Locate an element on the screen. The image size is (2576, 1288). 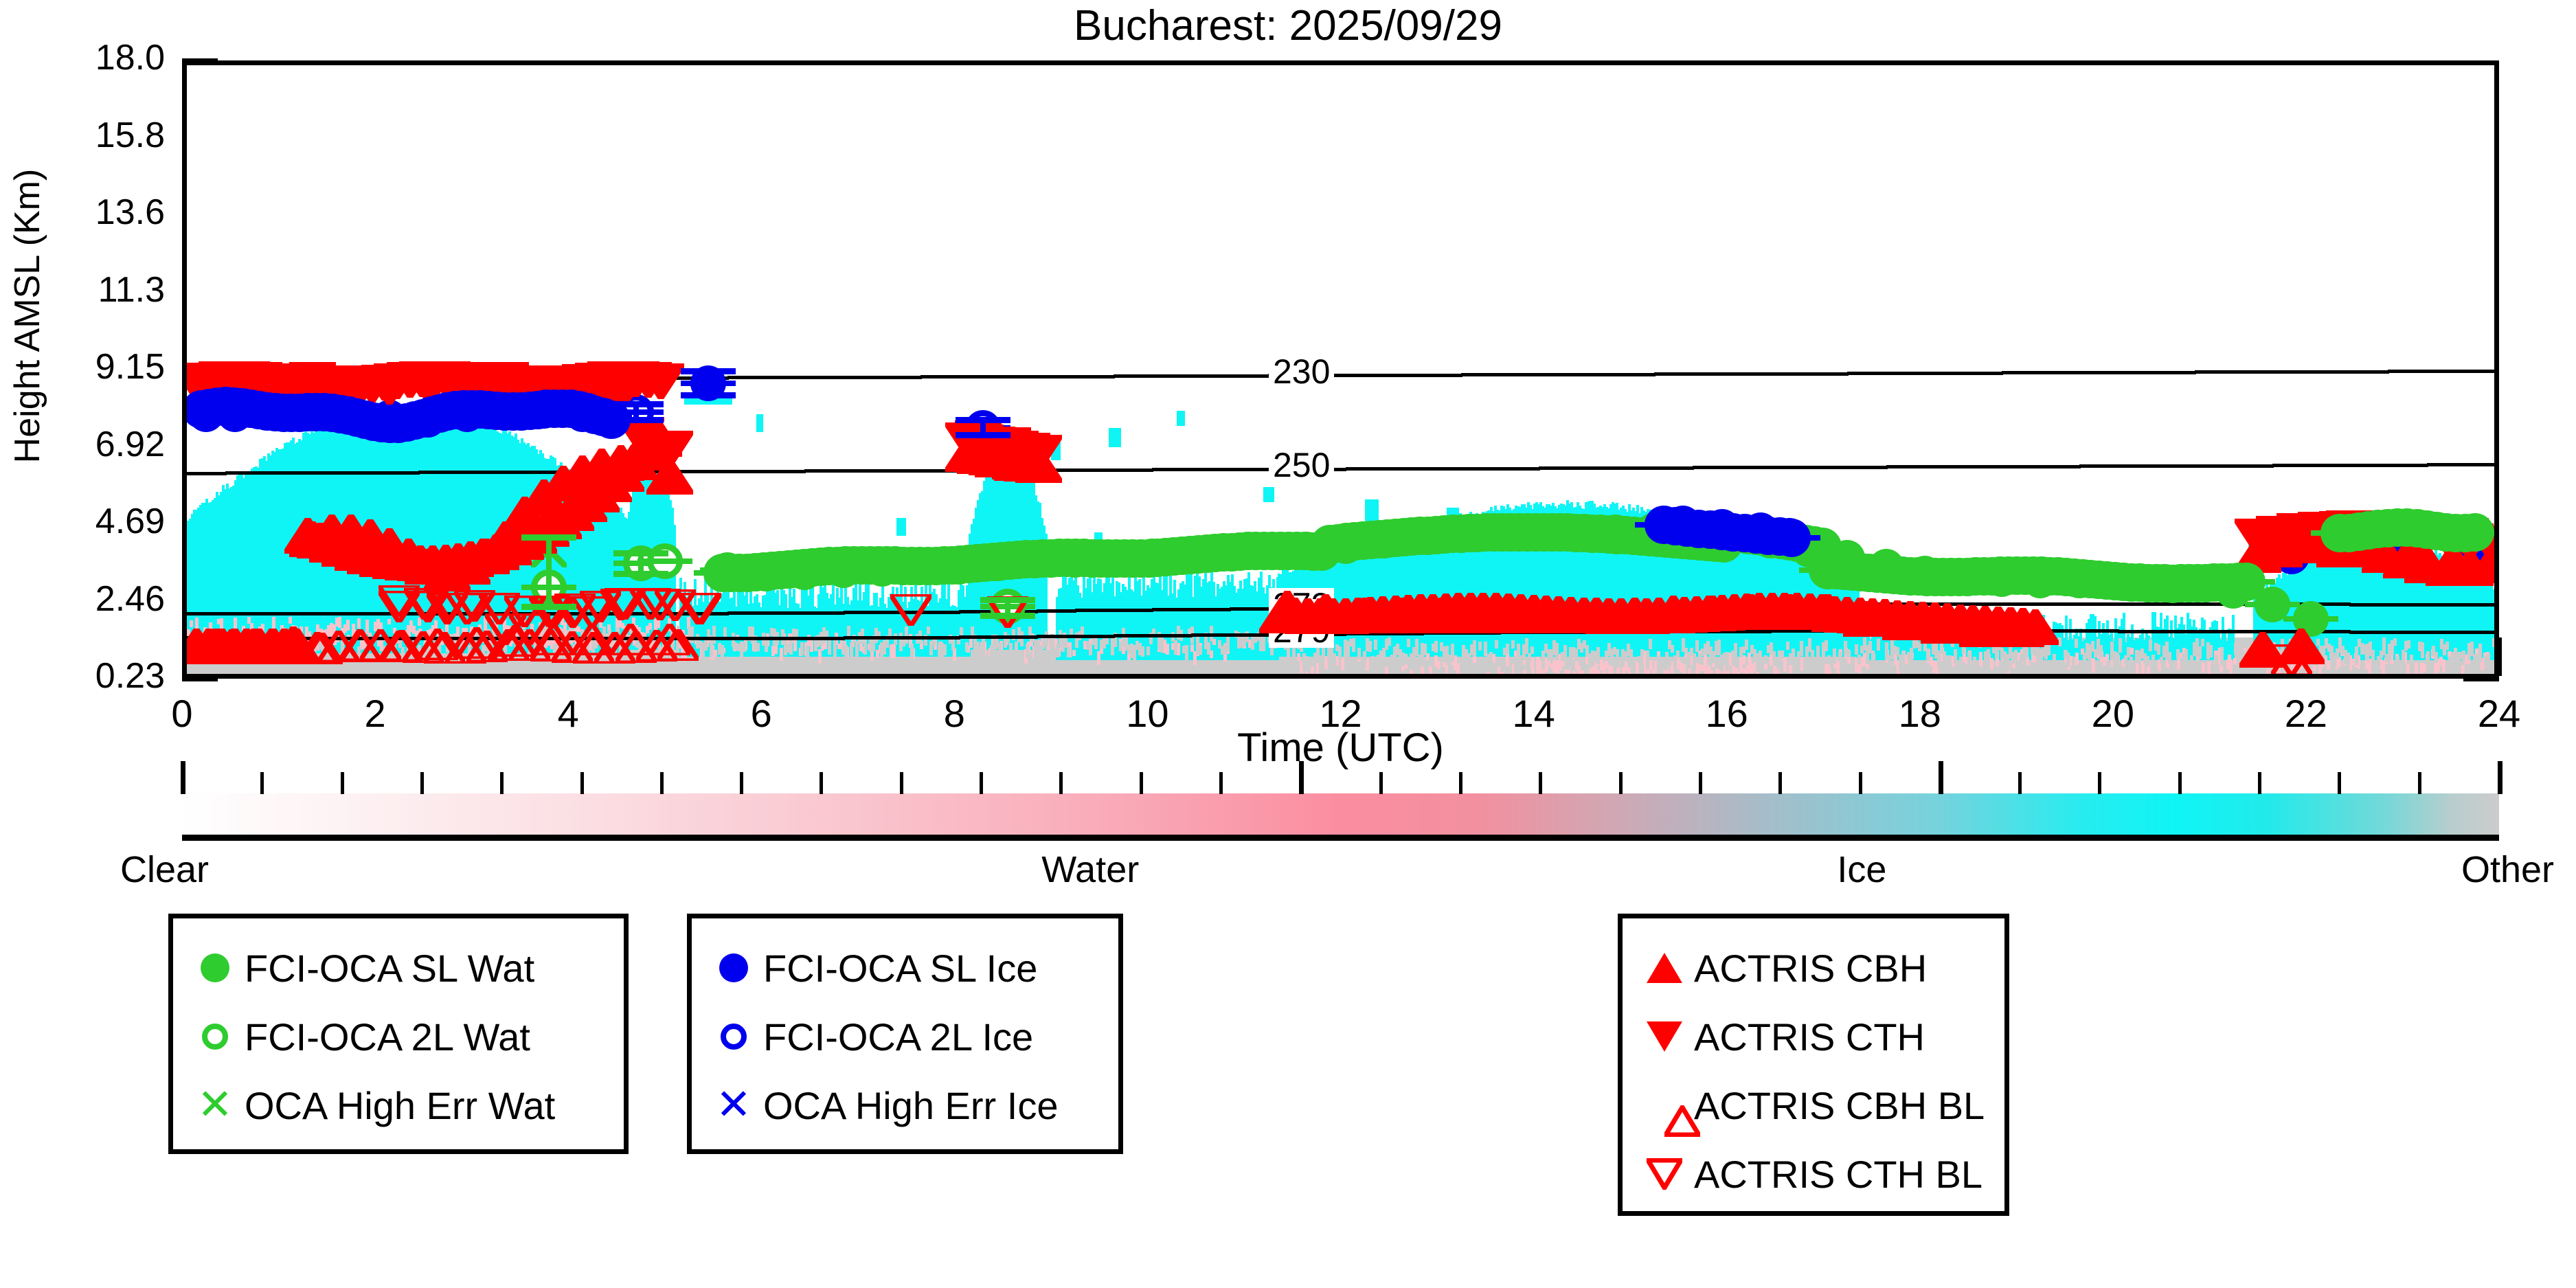
legend-label: FCI-OCA SL Ice is located at coordinates (900, 968).